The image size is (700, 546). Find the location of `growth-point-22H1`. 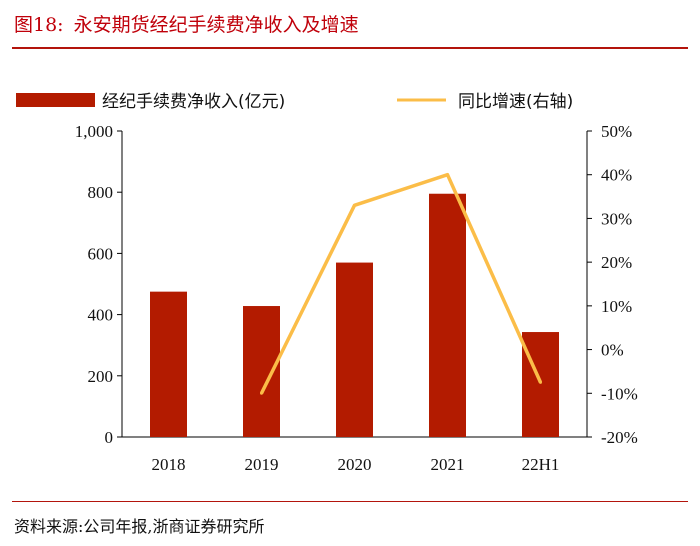

growth-point-22H1 is located at coordinates (540, 382).